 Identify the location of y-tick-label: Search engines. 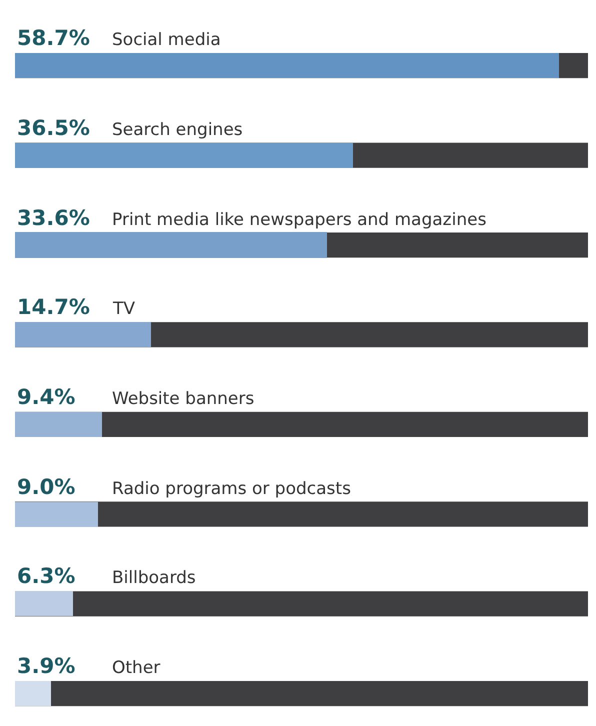
(177, 130).